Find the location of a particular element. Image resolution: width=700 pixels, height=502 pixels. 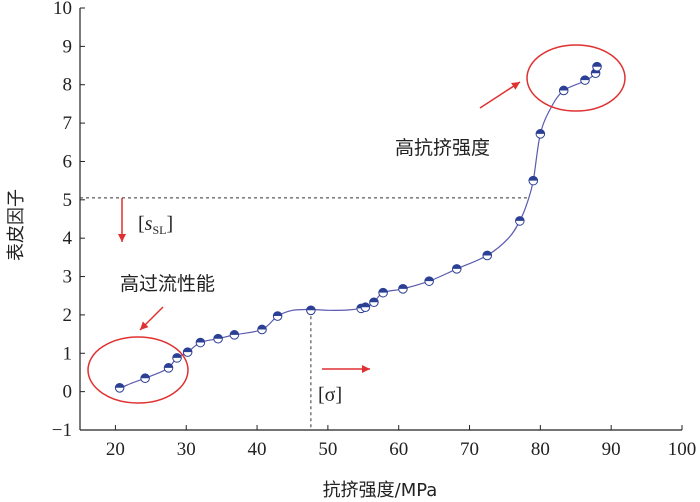

ssl-subscript: SL is located at coordinates (159, 230).